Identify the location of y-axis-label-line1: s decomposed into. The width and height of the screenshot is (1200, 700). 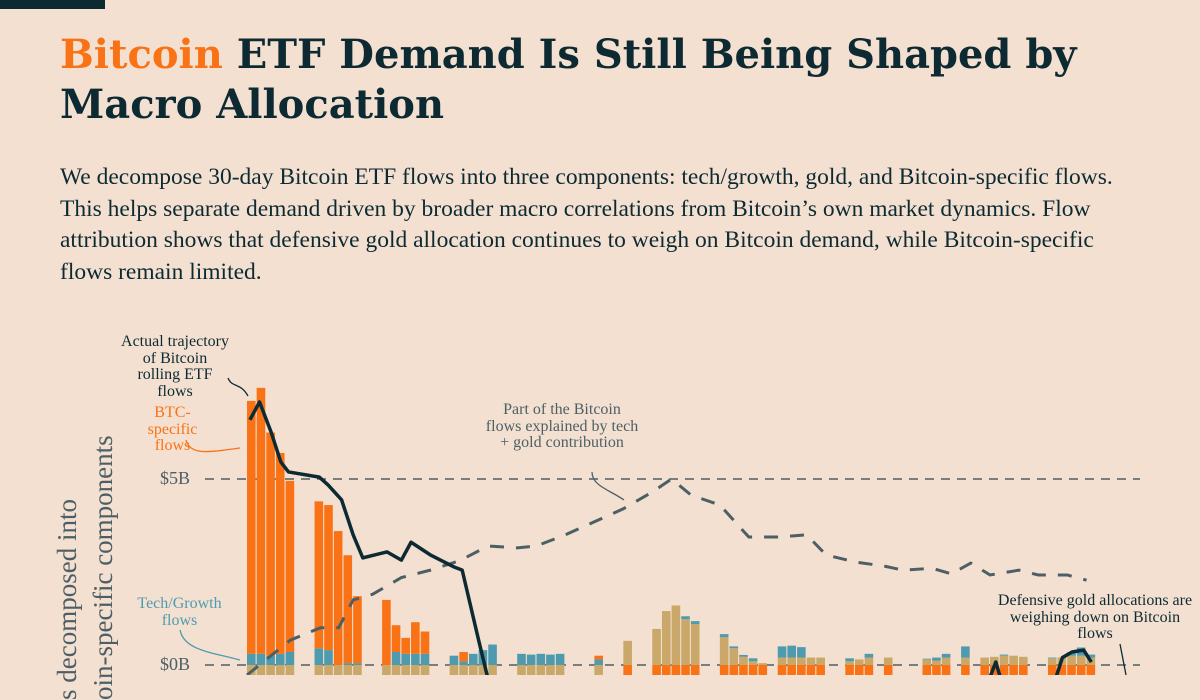
(67, 599).